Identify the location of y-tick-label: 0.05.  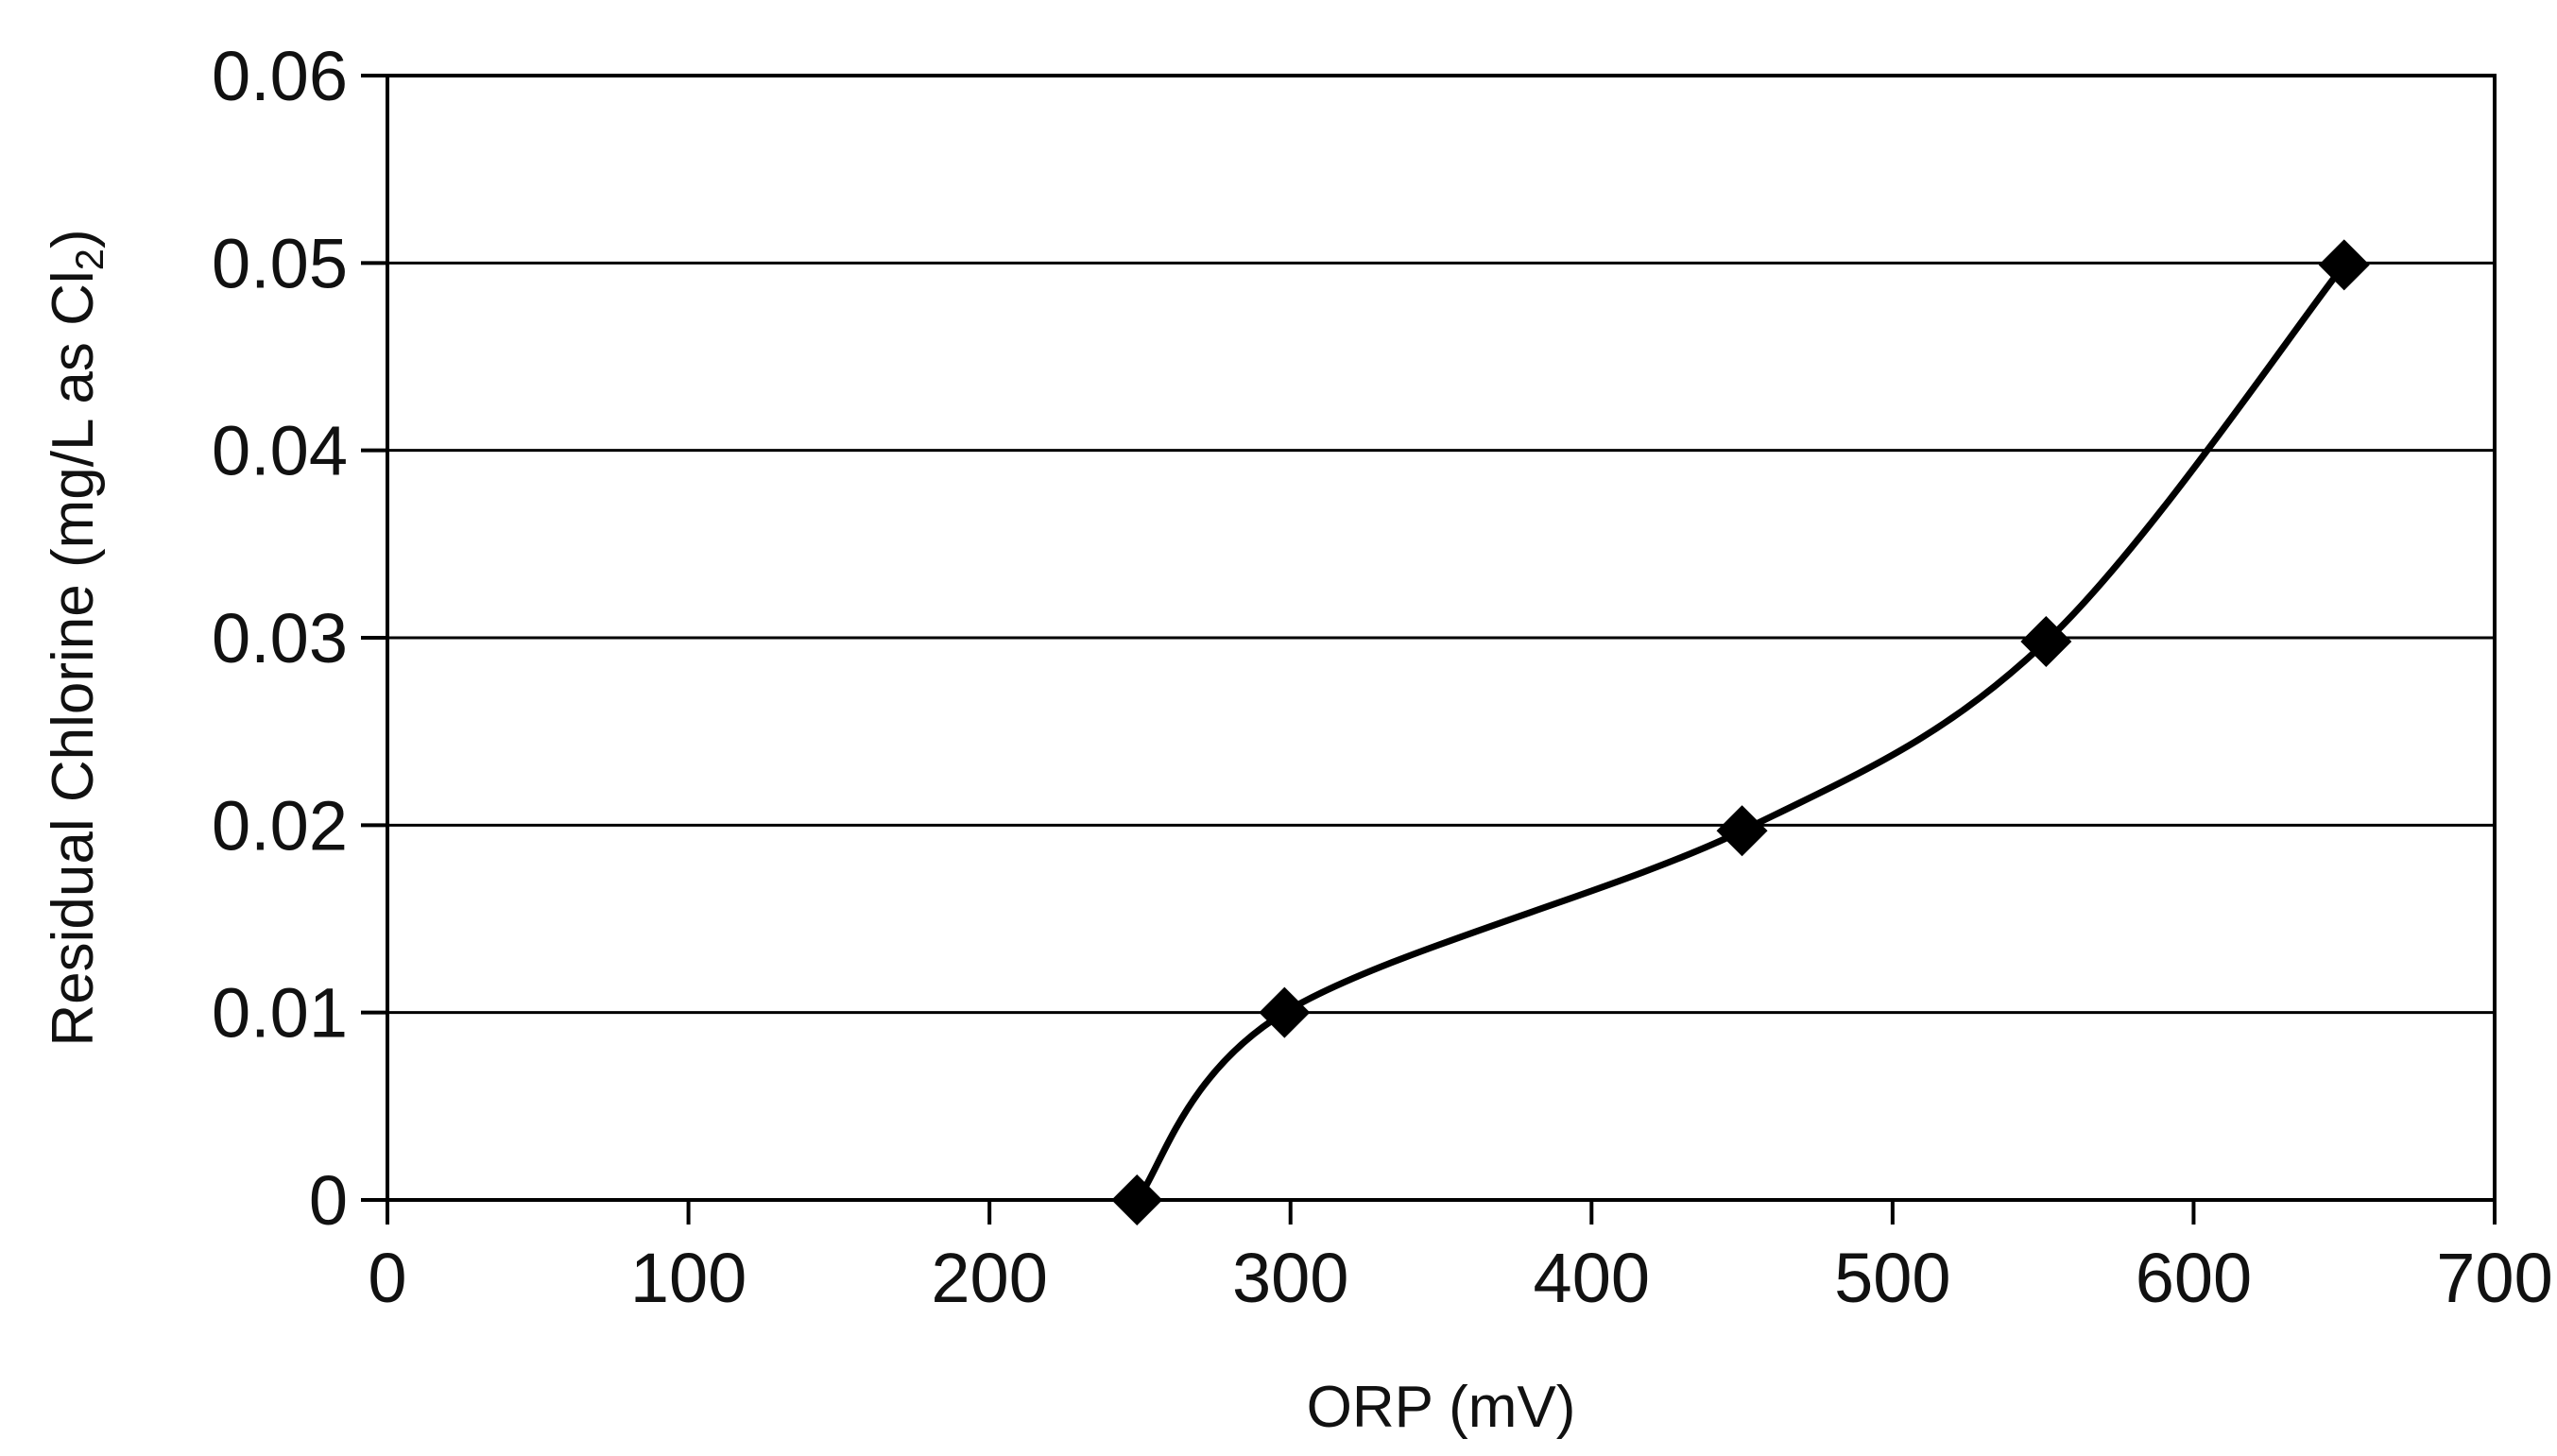
(280, 263).